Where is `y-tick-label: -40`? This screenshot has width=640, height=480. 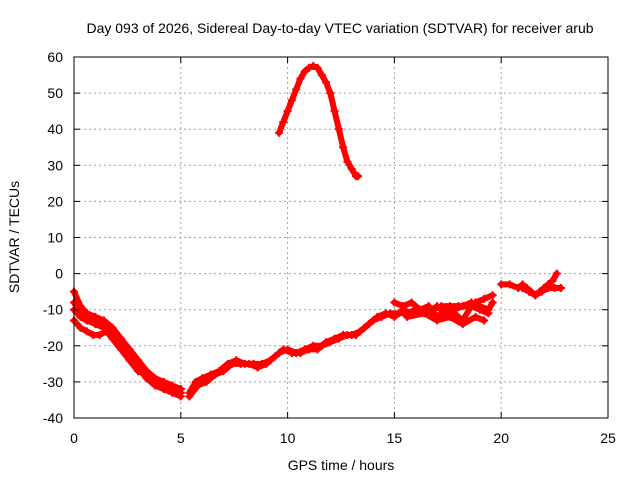
y-tick-label: -40 is located at coordinates (53, 418).